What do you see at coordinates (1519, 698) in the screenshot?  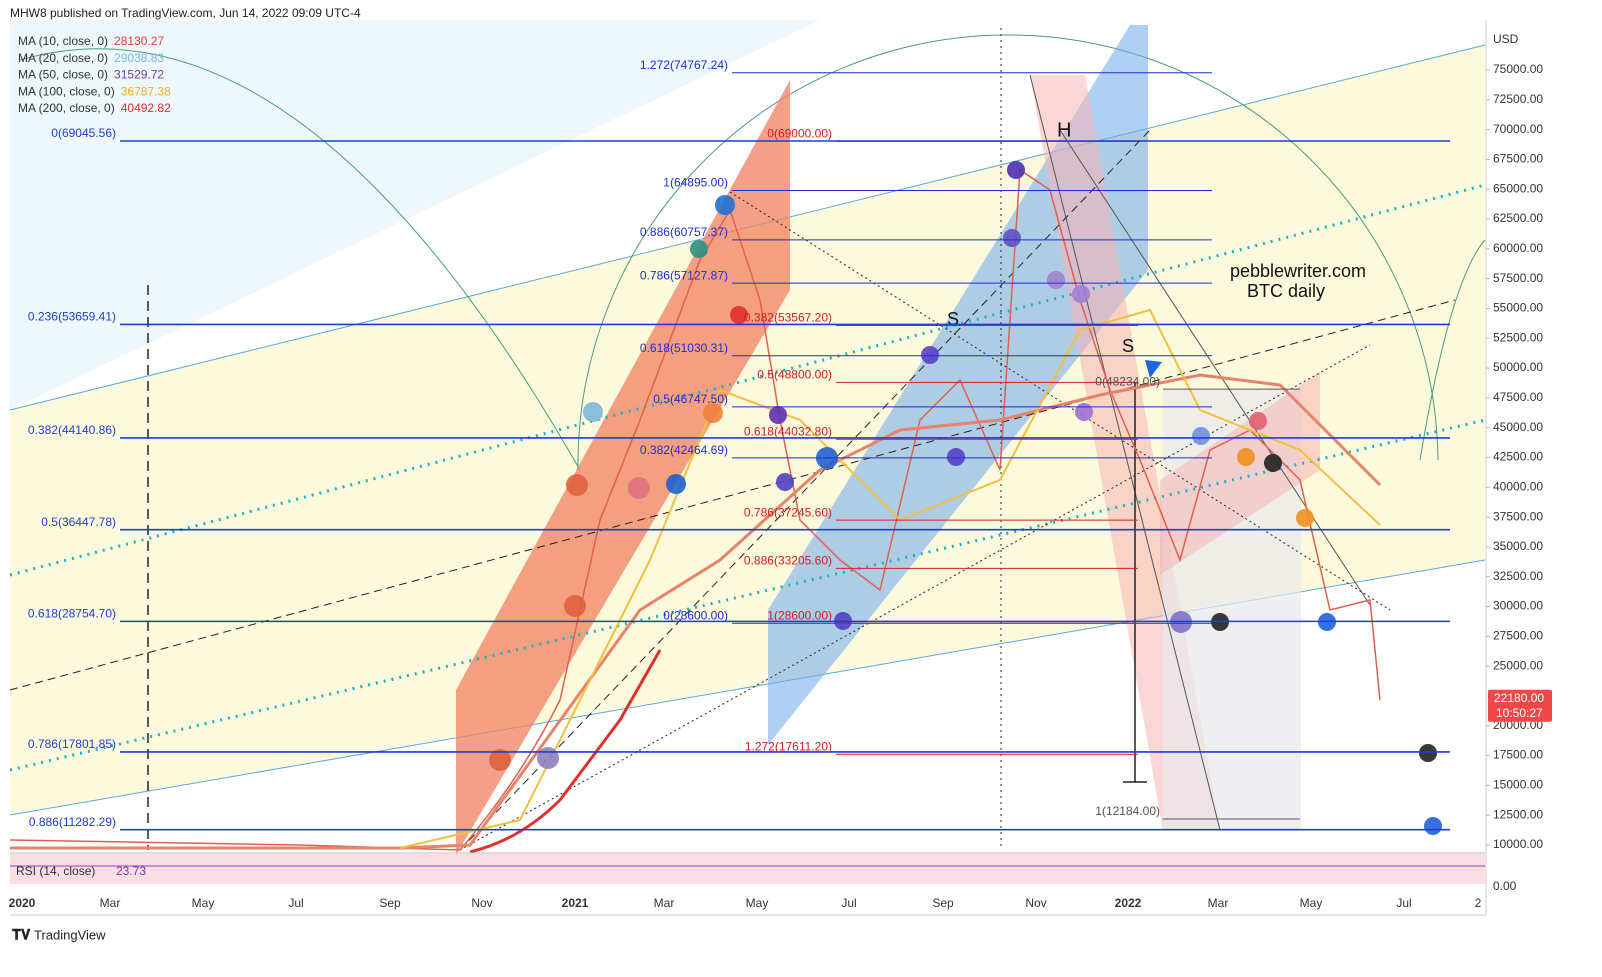 I see `last-price: 22180.00` at bounding box center [1519, 698].